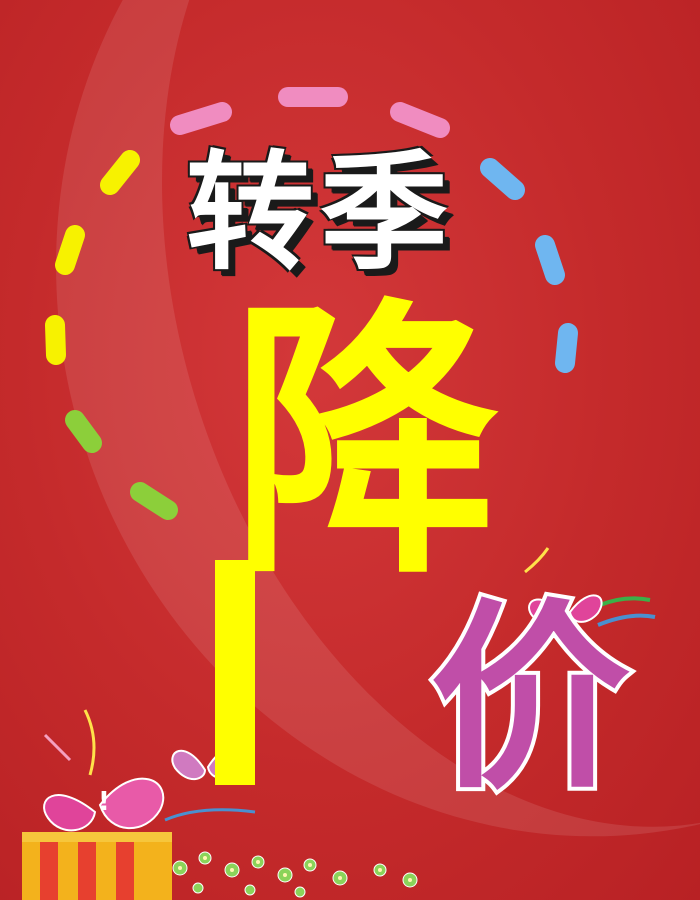 This screenshot has width=700, height=900. What do you see at coordinates (97, 866) in the screenshot?
I see `gift-box-icon` at bounding box center [97, 866].